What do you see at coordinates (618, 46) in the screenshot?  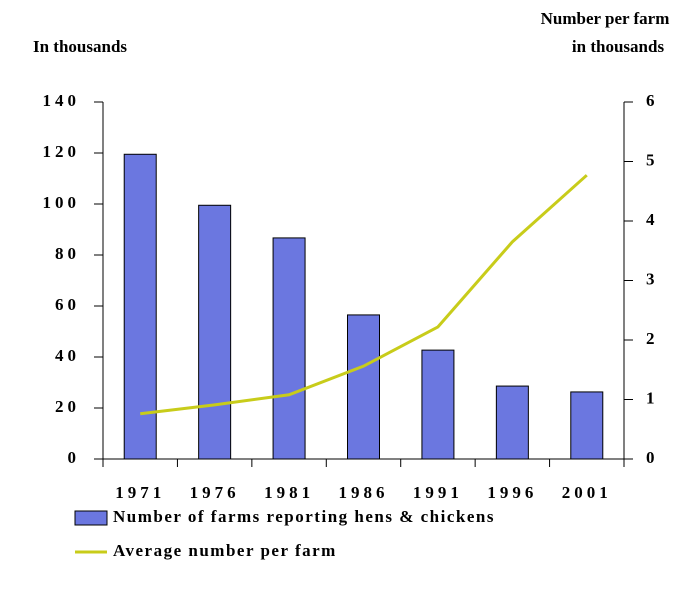 I see `y2-axis-label: in thousands` at bounding box center [618, 46].